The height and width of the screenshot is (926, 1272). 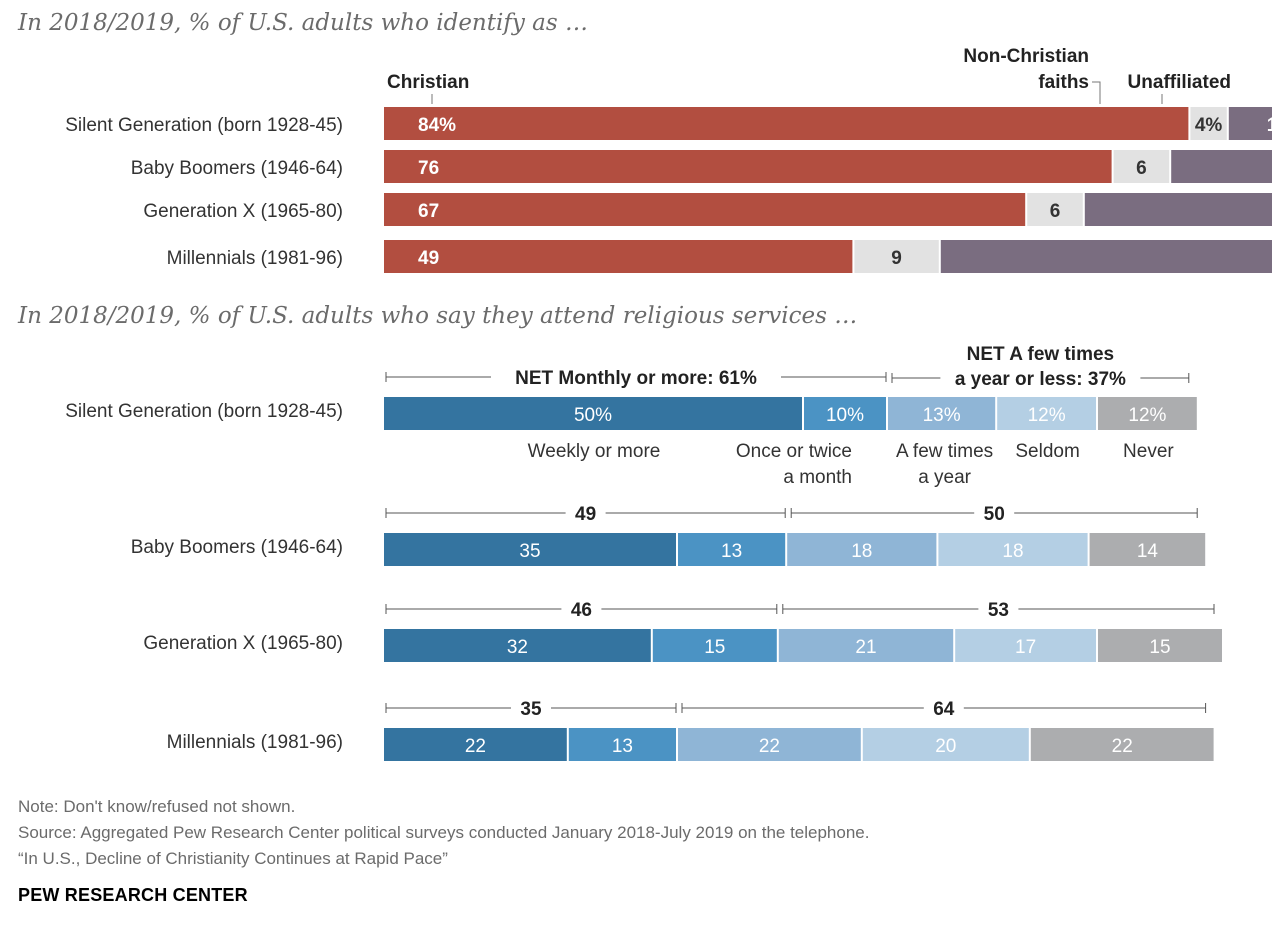 What do you see at coordinates (133, 895) in the screenshot?
I see `brand-logo-text: PEW RESEARCH CENTER` at bounding box center [133, 895].